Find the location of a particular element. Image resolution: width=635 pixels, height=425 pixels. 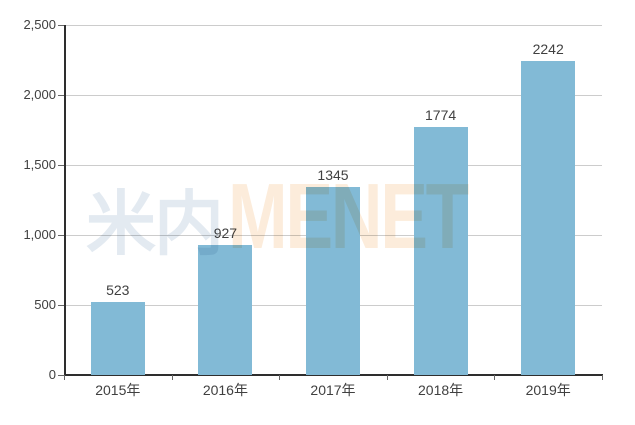

y-axis-tick-label: 2,000 is located at coordinates (39, 94).